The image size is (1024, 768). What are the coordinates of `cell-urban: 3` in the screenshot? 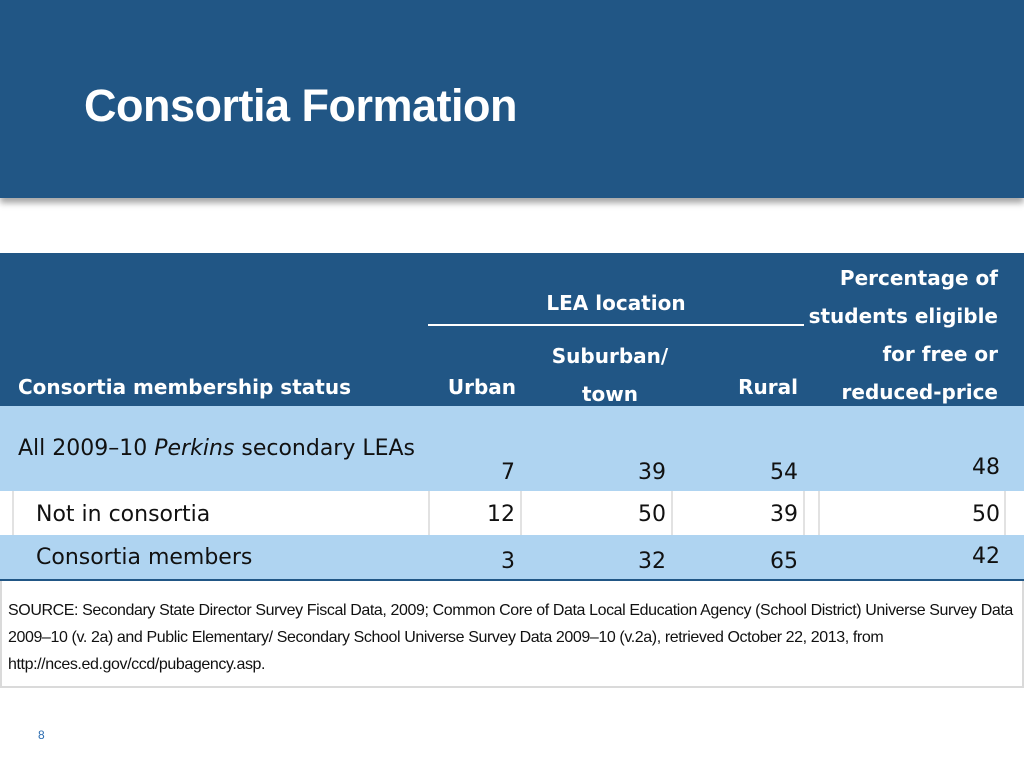 It's located at (508, 561).